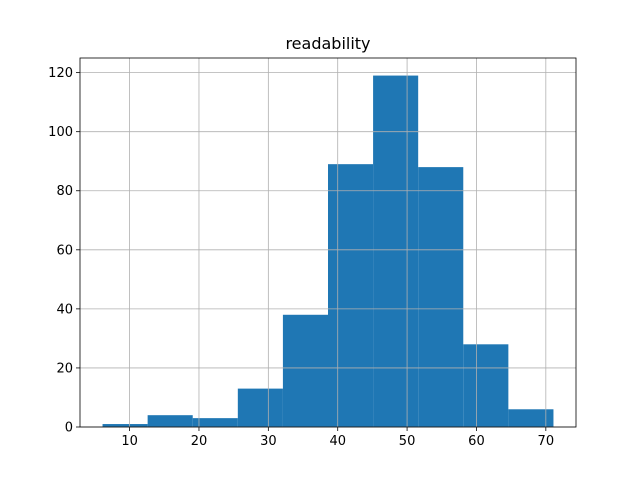 Image resolution: width=640 pixels, height=480 pixels. What do you see at coordinates (60, 132) in the screenshot?
I see `y-tick-label: 100` at bounding box center [60, 132].